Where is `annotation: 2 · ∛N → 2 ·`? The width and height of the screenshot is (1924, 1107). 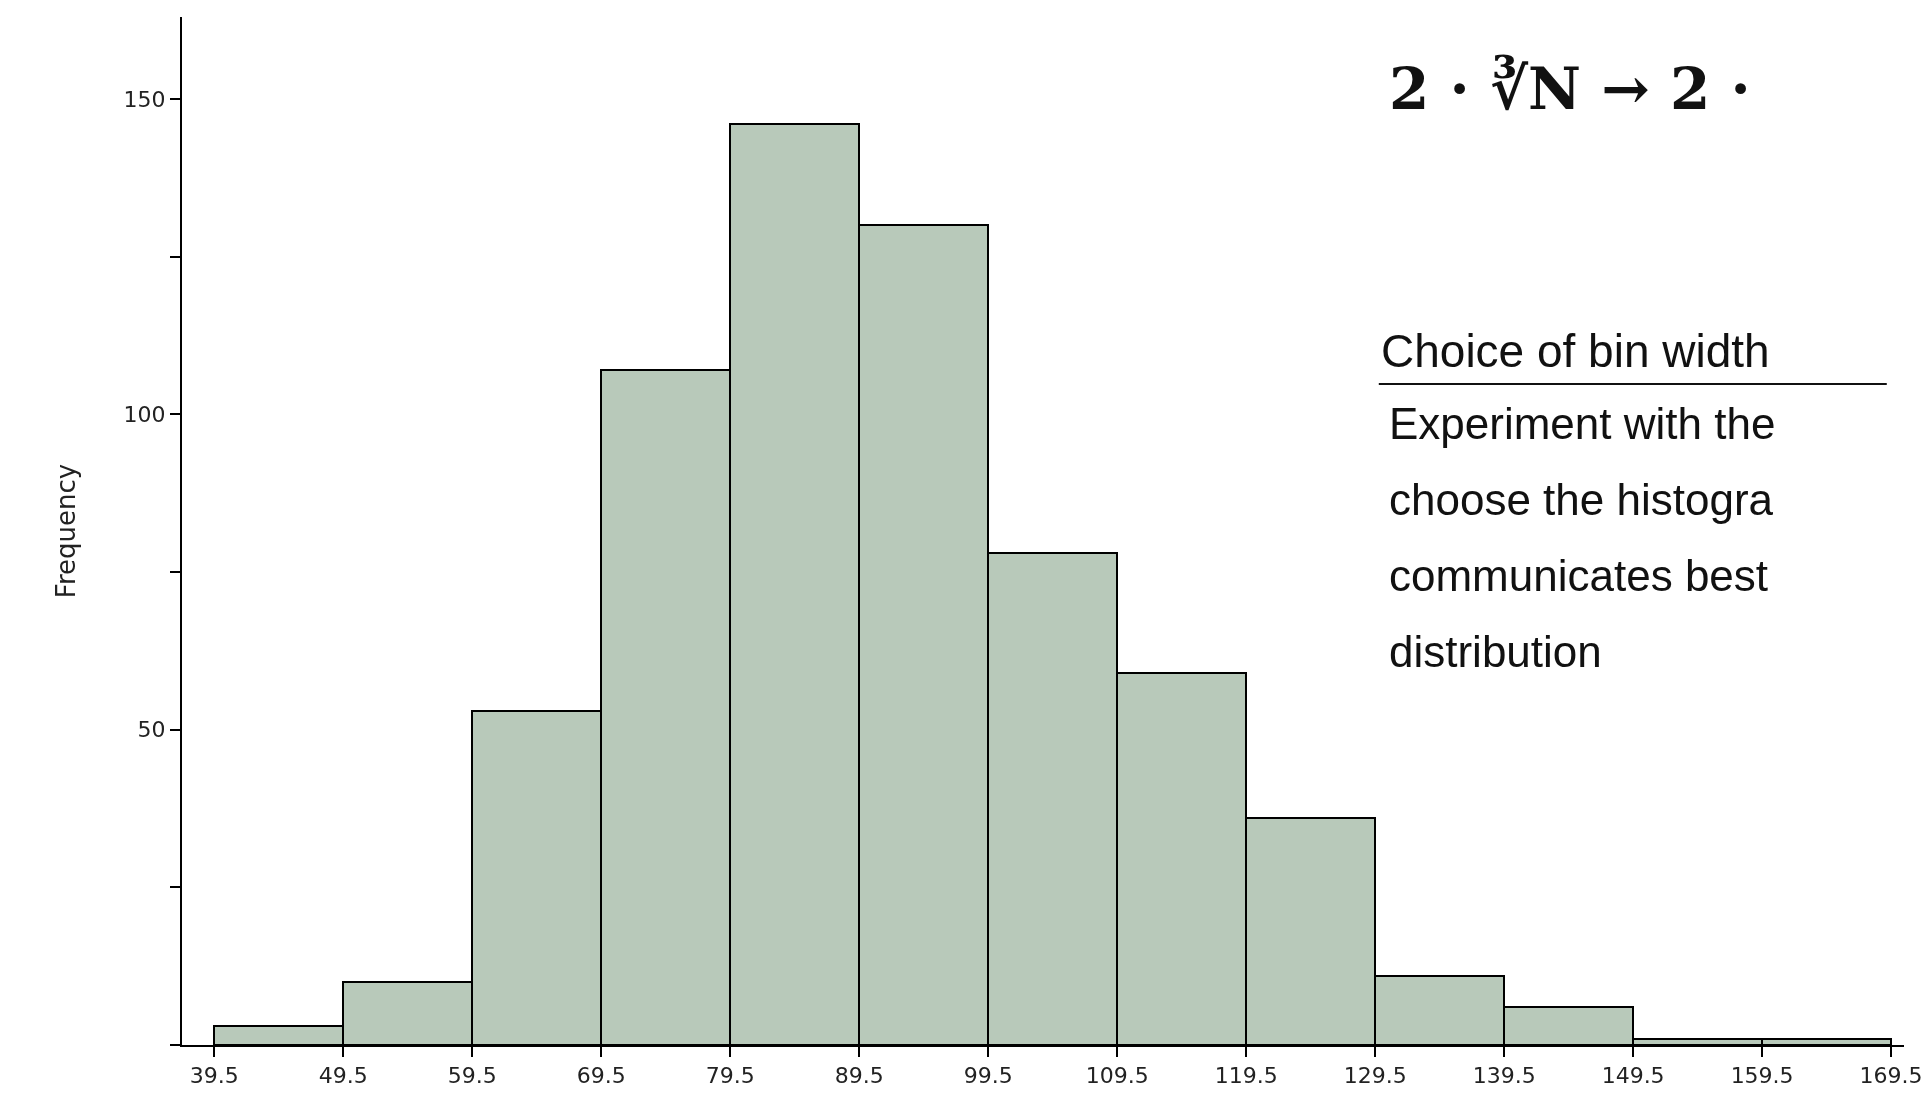
annotation: 2 · ∛N → 2 · is located at coordinates (1570, 88).